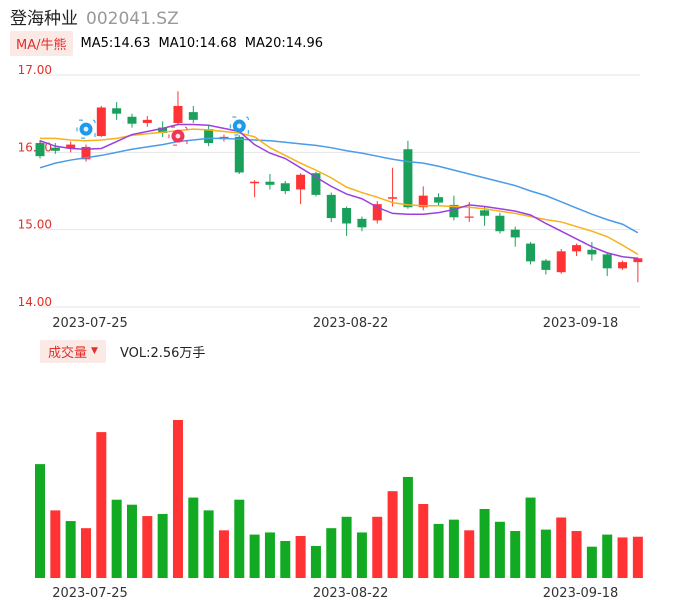  I want to click on stock-name: 登海种业, so click(44, 19).